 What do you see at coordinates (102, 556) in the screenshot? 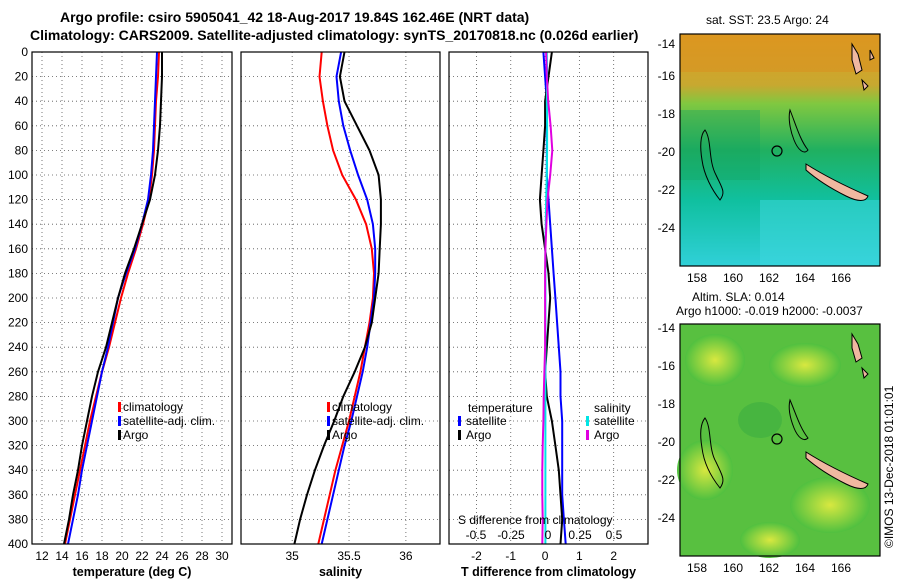
I see `x-tick-label: 18` at bounding box center [102, 556].